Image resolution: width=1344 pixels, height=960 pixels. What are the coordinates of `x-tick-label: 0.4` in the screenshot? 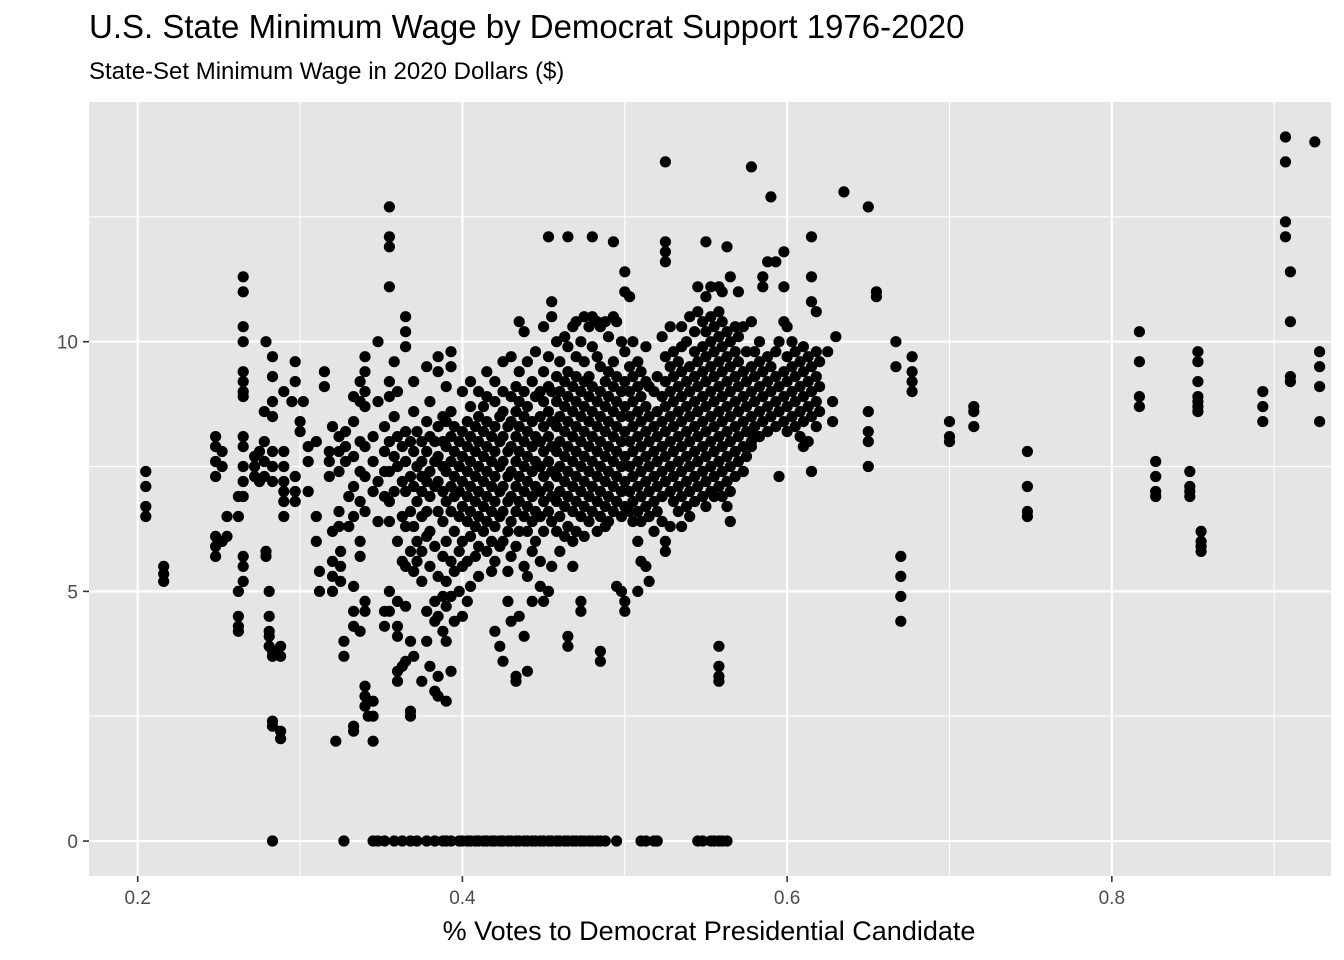 It's located at (462, 898).